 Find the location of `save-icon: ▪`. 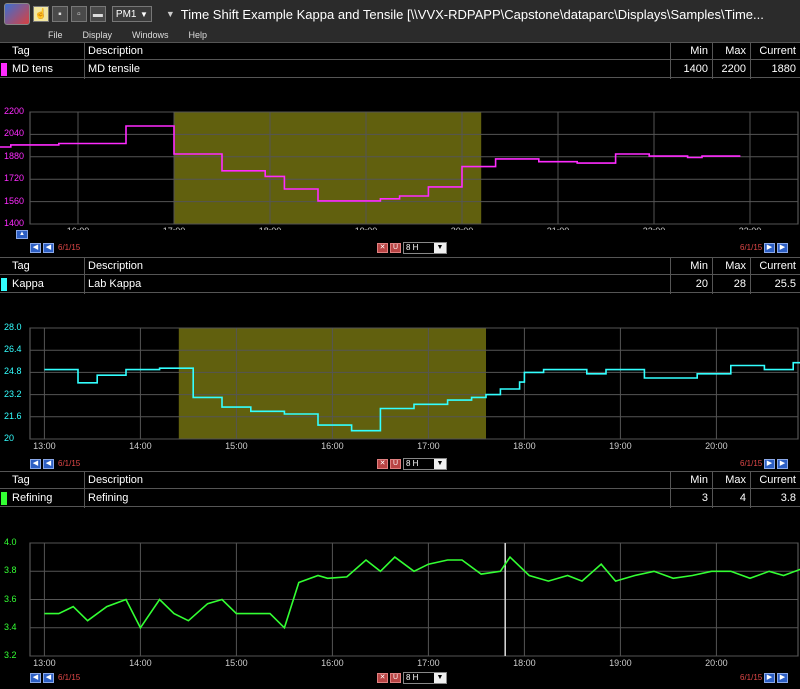

save-icon: ▪ is located at coordinates (59, 14).